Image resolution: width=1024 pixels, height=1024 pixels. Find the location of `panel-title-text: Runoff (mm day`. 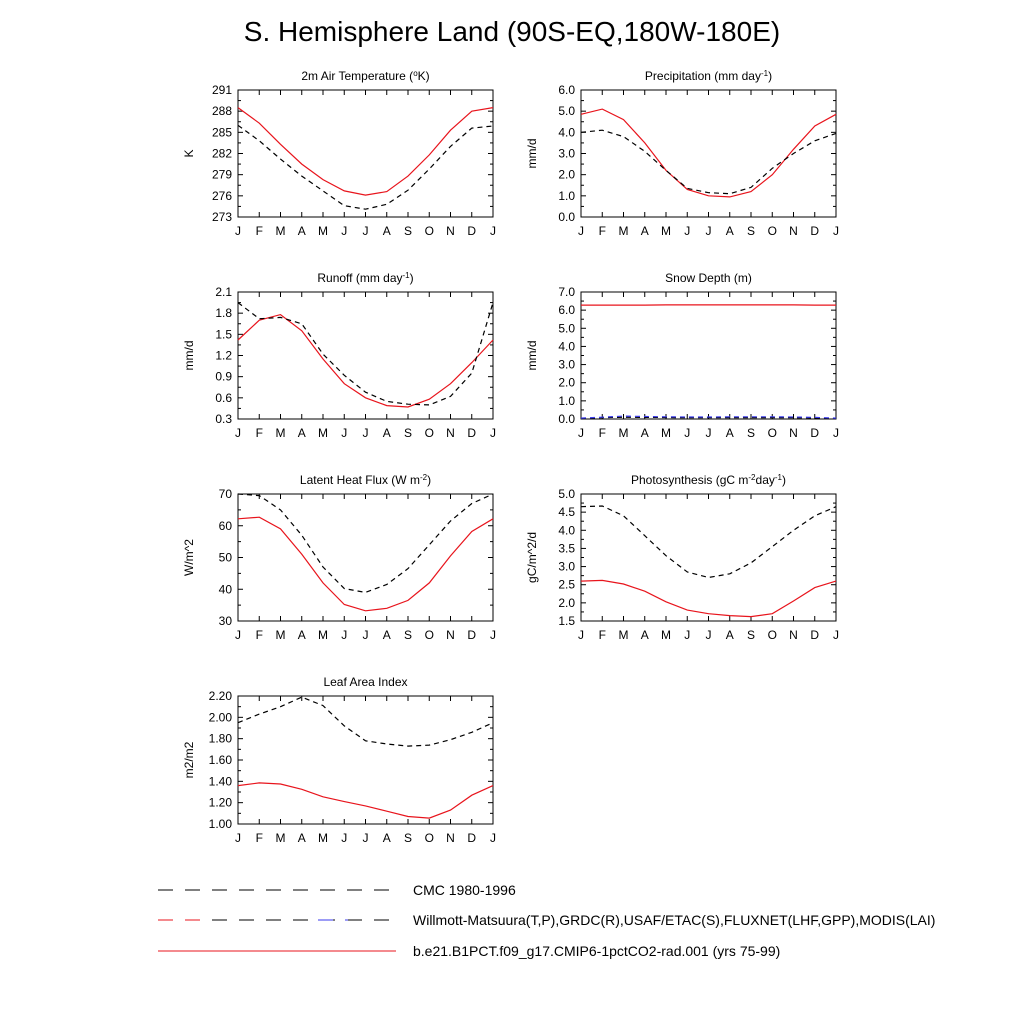

panel-title-text: Runoff (mm day is located at coordinates (359, 278).